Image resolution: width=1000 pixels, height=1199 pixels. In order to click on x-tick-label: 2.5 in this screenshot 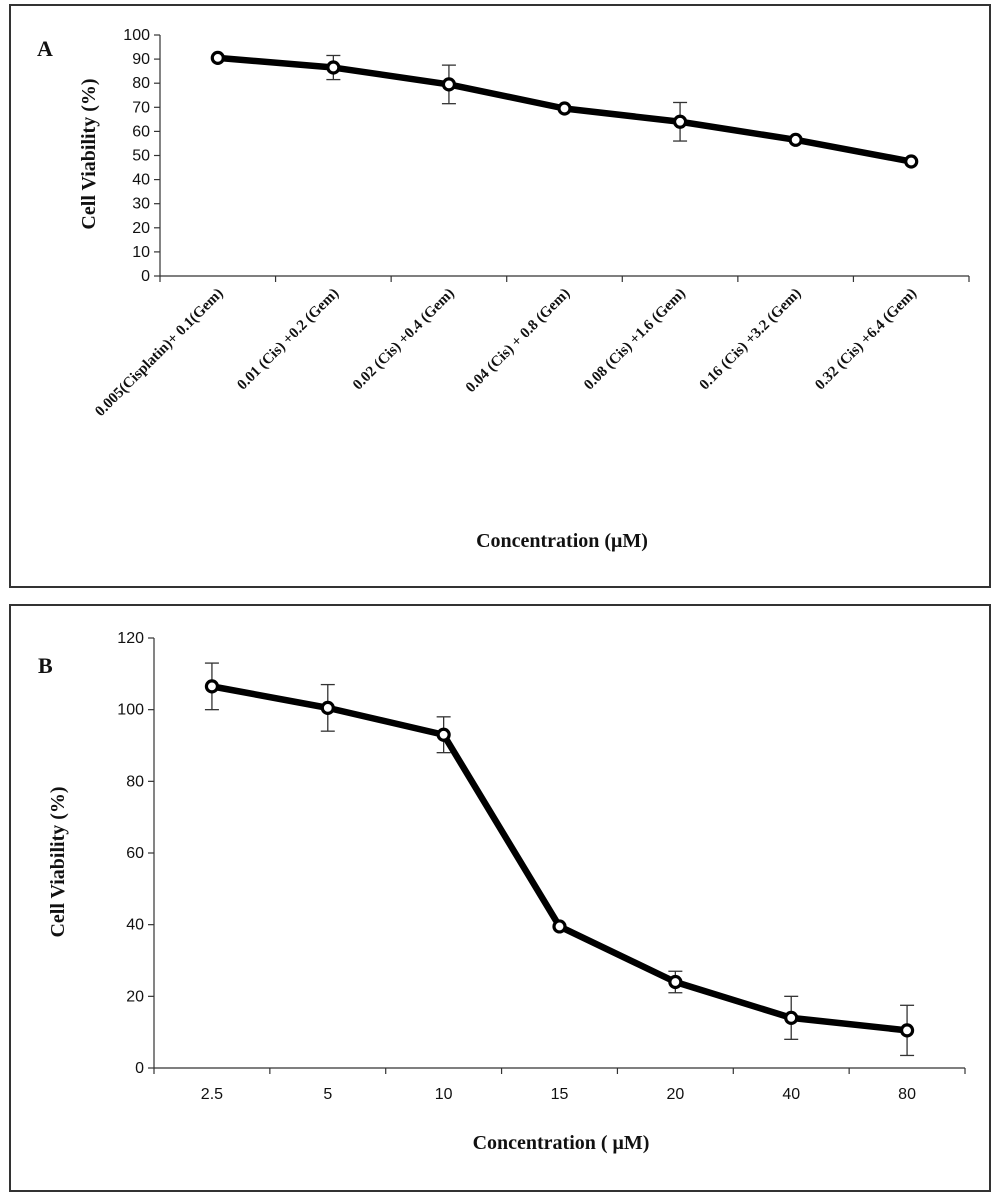, I will do `click(212, 1094)`.